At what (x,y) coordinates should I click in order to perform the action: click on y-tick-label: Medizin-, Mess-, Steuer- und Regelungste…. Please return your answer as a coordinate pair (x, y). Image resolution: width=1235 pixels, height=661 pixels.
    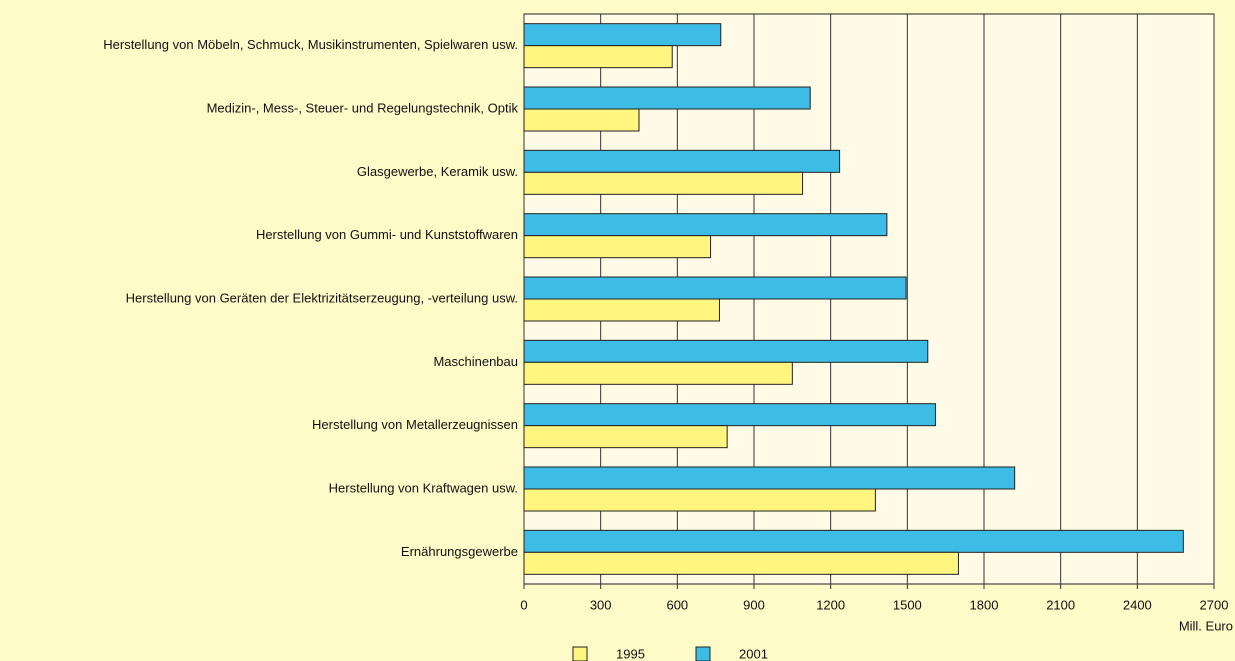
    Looking at the image, I should click on (363, 107).